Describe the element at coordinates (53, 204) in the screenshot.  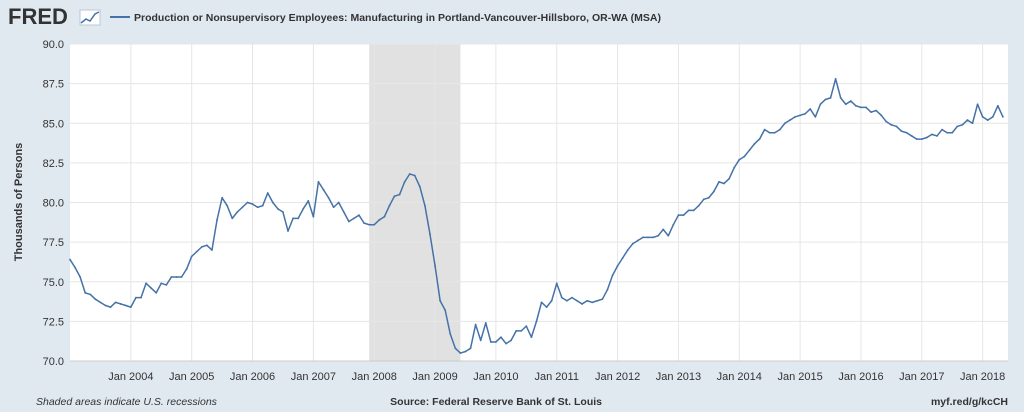
I see `y-tick-label: 80.0` at that location.